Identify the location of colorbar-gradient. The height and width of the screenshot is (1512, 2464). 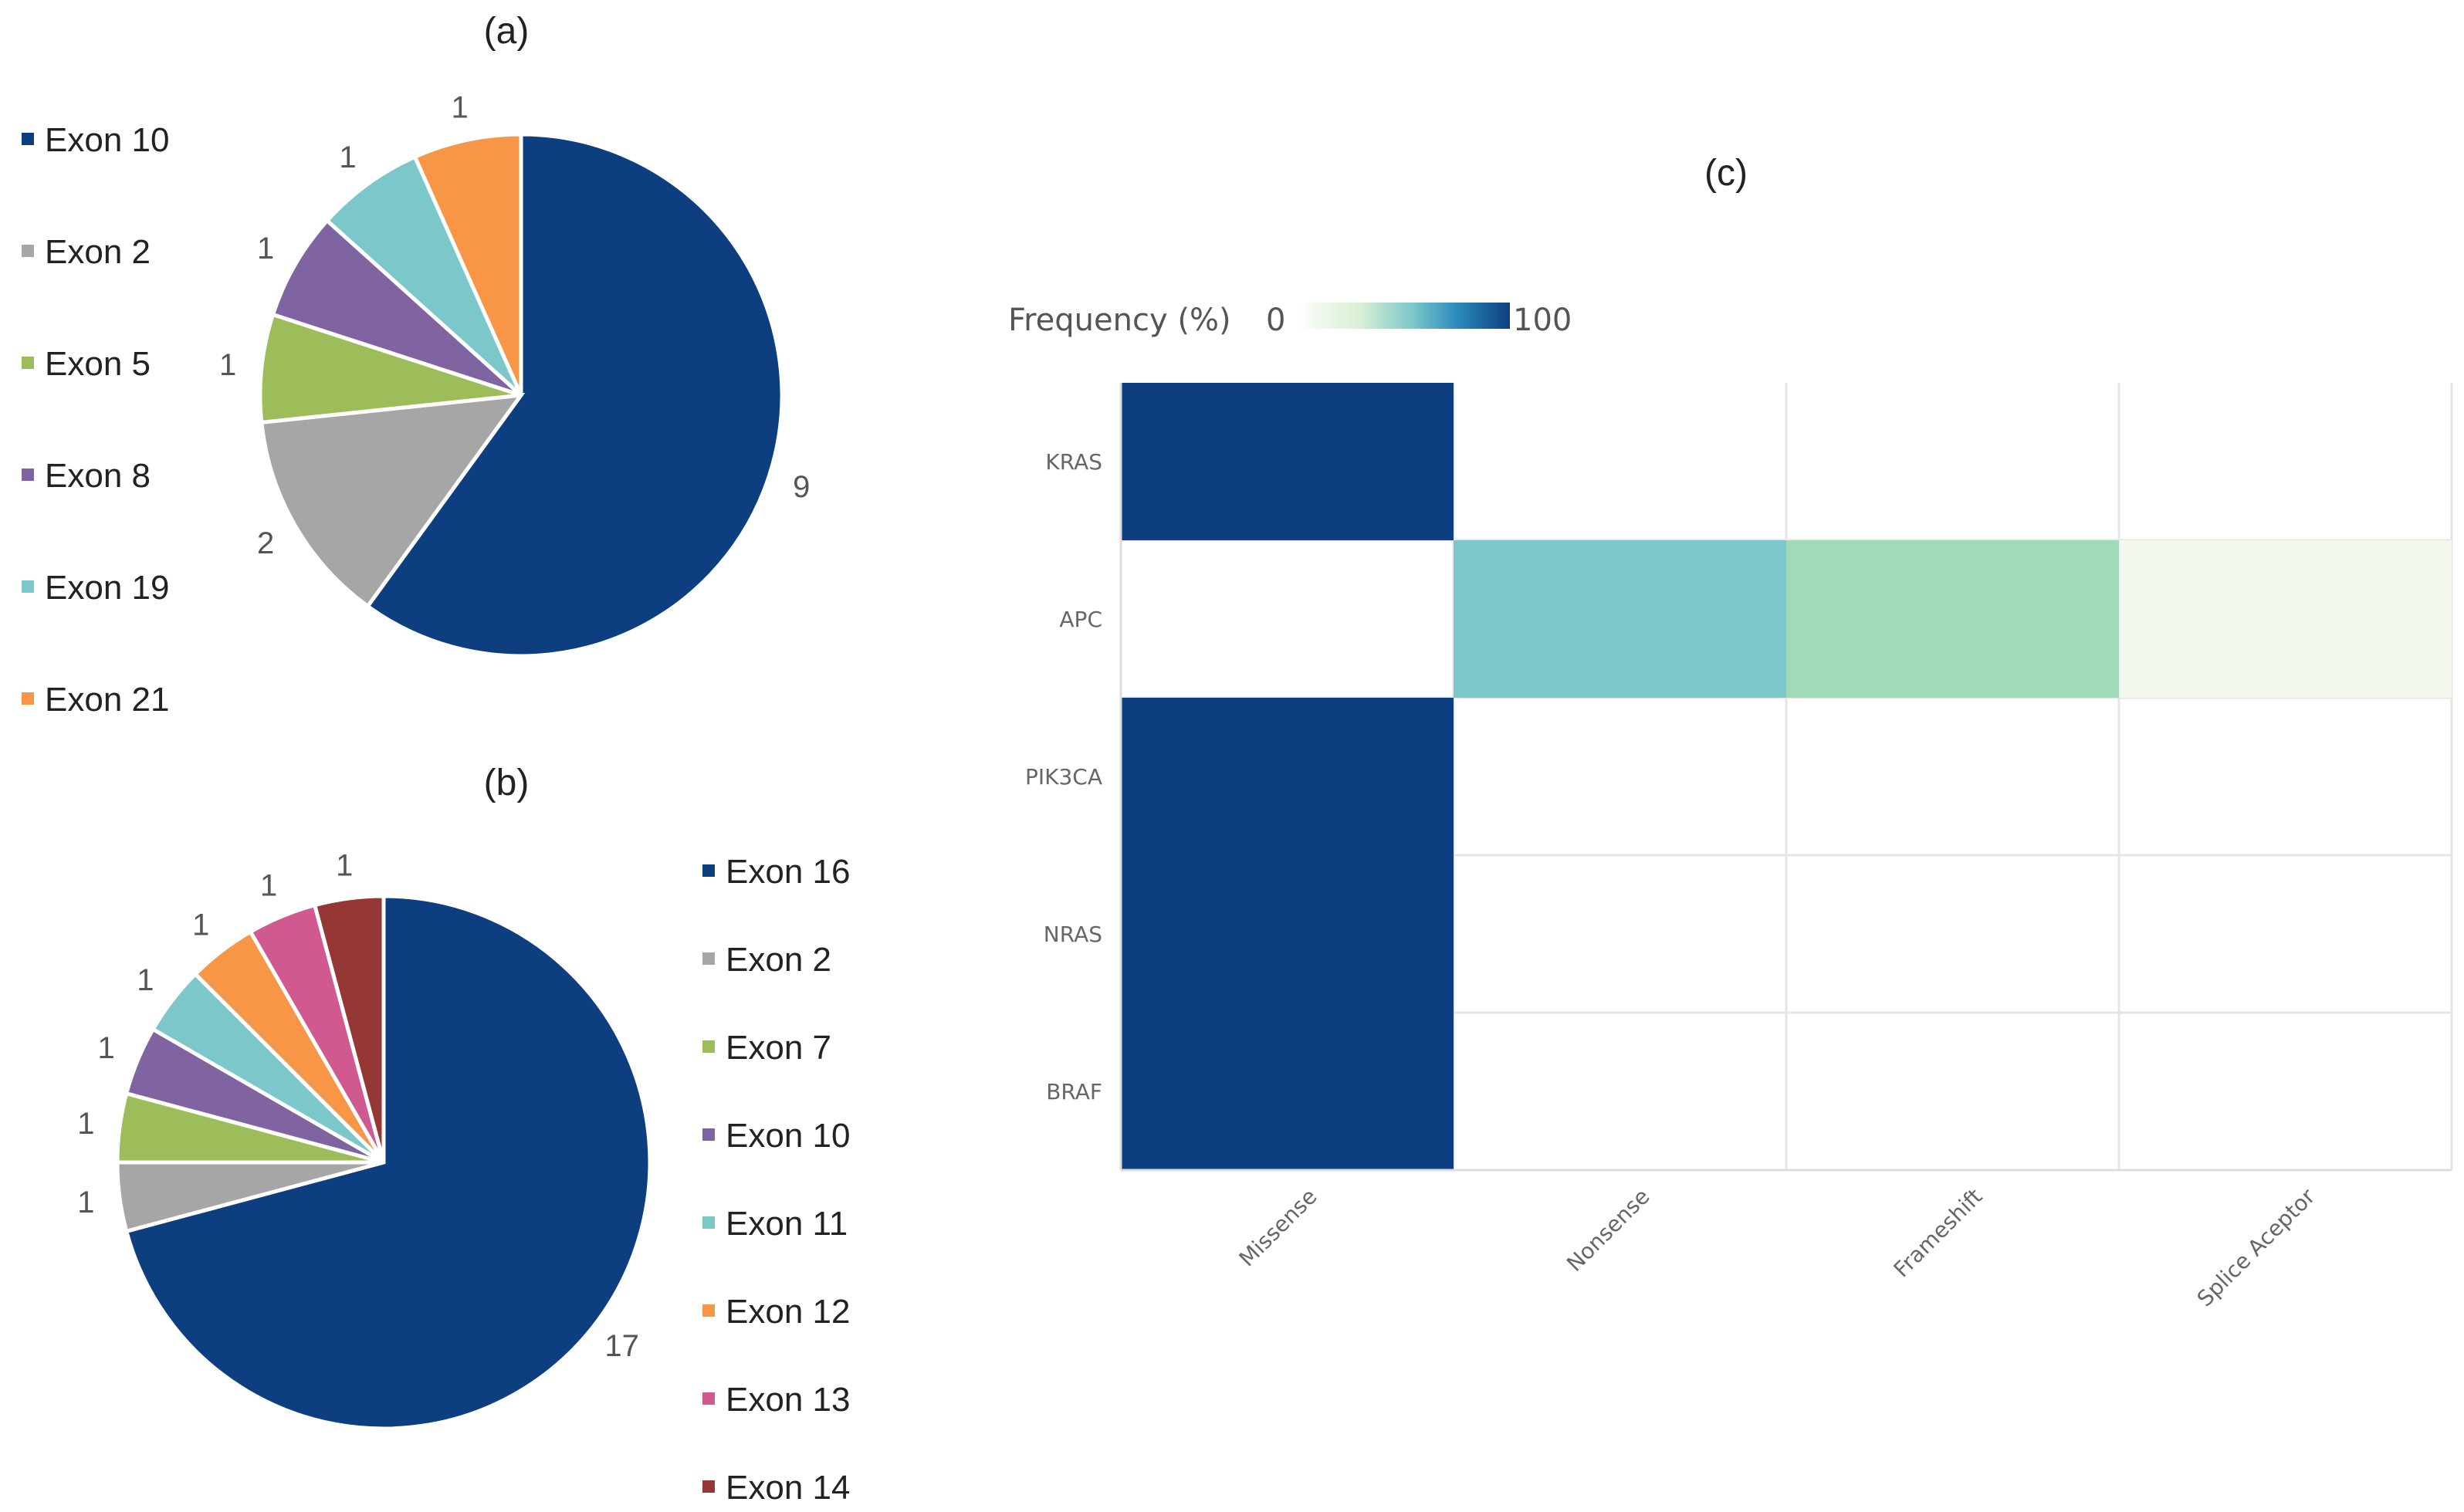
(1402, 316).